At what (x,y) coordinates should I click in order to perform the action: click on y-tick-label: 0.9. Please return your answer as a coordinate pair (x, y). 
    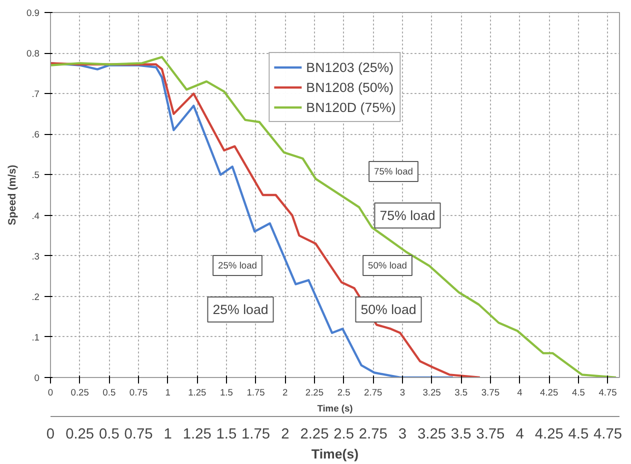
    Looking at the image, I should click on (33, 13).